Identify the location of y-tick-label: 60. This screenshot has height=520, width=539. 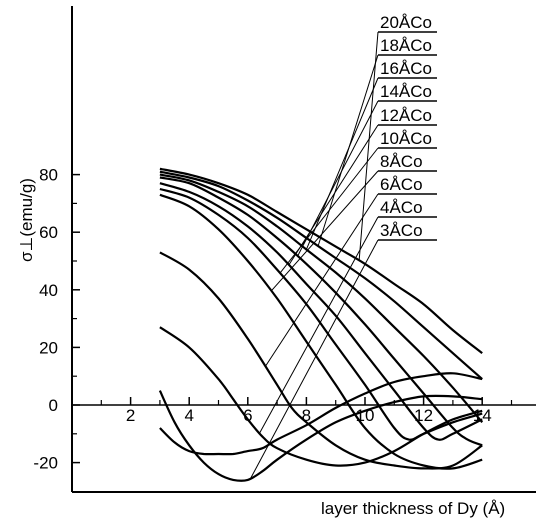
(48, 232).